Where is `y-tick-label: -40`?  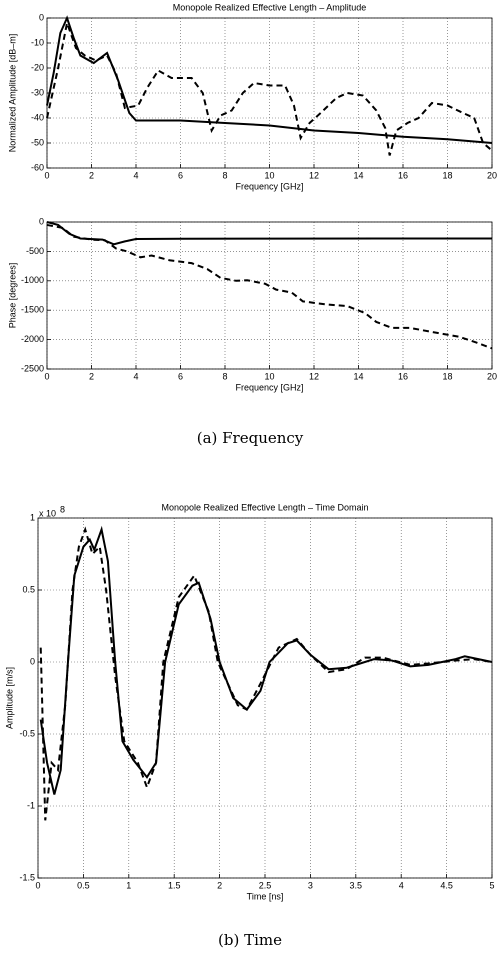 y-tick-label: -40 is located at coordinates (37, 117).